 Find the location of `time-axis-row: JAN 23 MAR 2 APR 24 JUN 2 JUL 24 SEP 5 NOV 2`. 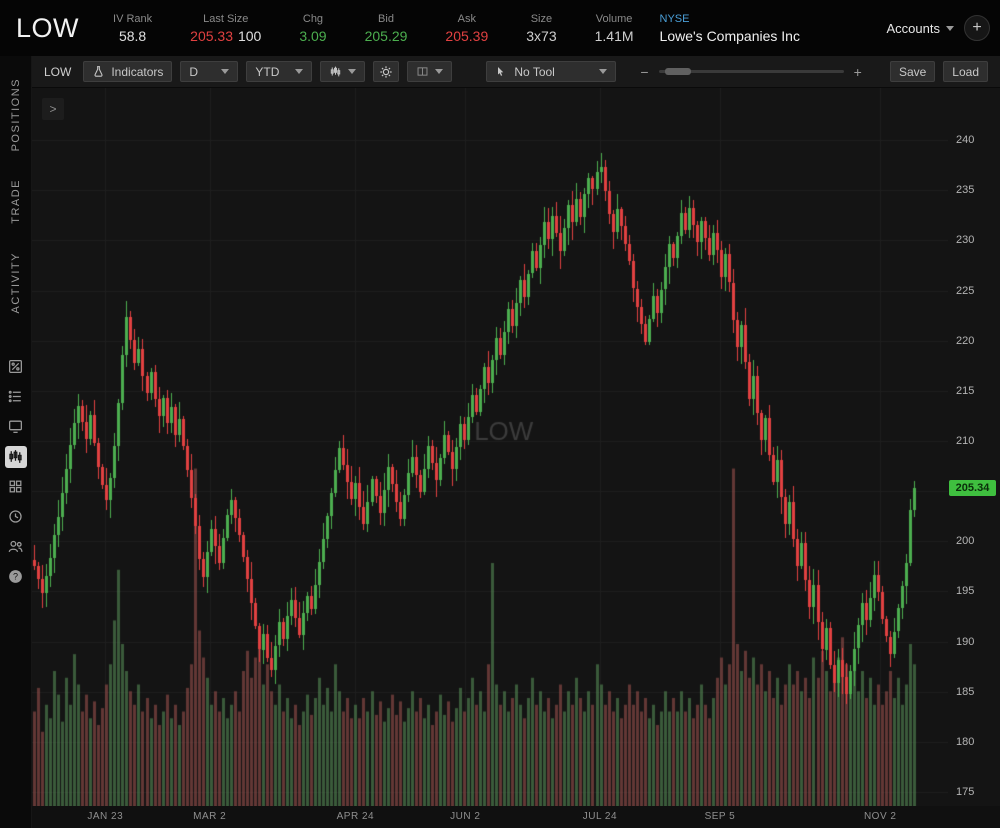

time-axis-row: JAN 23 MAR 2 APR 24 JUN 2 JUL 24 SEP 5 NOV 2 is located at coordinates (516, 817).